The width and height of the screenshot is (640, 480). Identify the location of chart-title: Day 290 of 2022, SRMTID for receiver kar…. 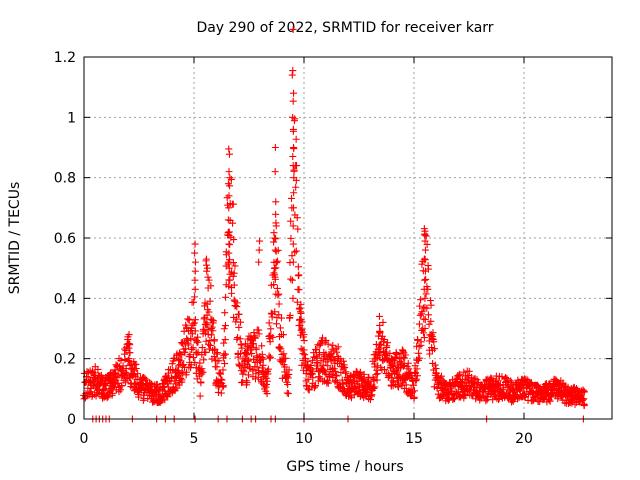
(344, 28).